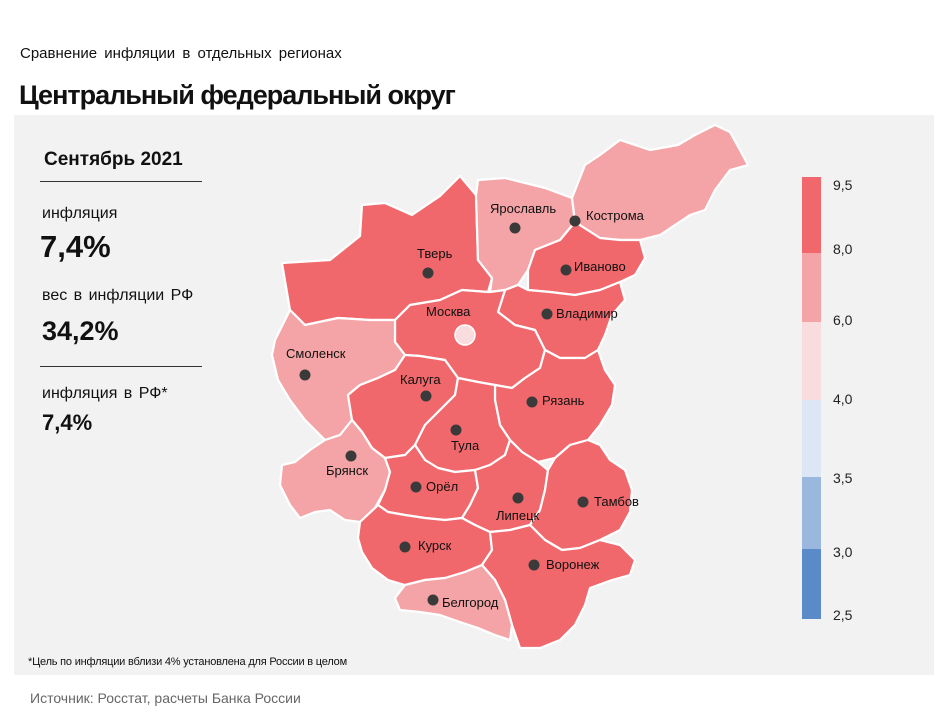  I want to click on legend-tick-label: 3,5, so click(843, 478).